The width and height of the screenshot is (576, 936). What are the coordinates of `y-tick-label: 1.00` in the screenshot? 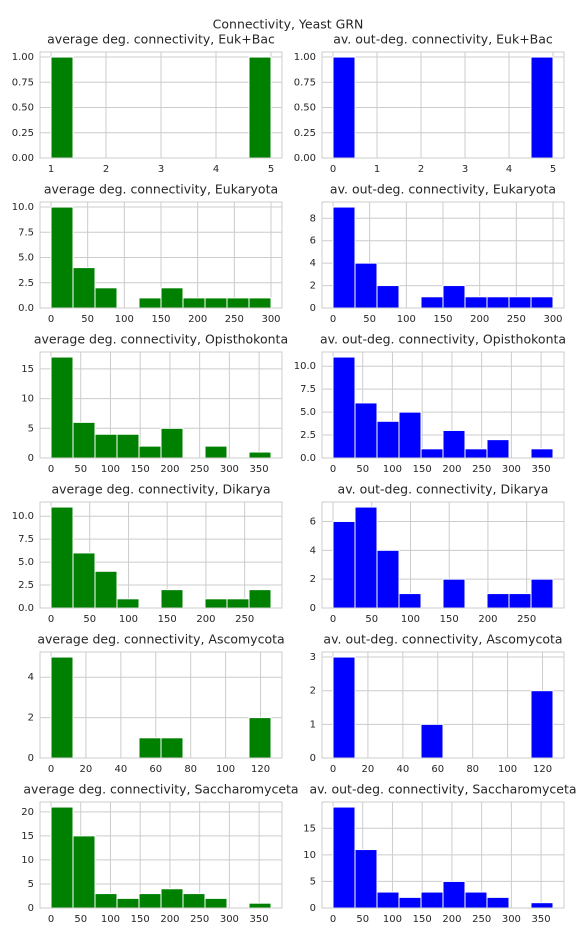 It's located at (305, 57).